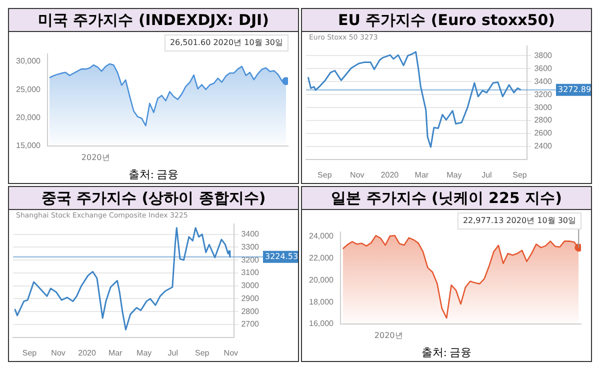 This screenshot has height=370, width=600. Describe the element at coordinates (226, 43) in the screenshot. I see `text: 26,501.60 2020년 10월 30일` at that location.